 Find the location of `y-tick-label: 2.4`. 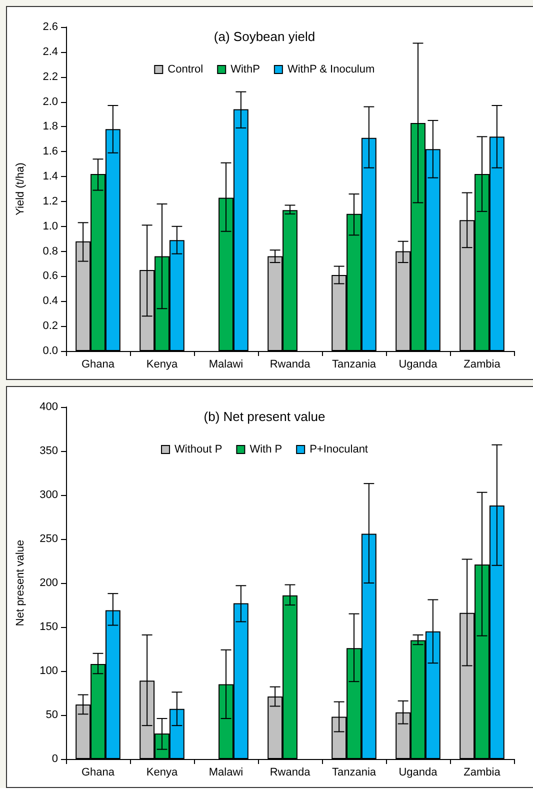

y-tick-label: 2.4 is located at coordinates (50, 52).